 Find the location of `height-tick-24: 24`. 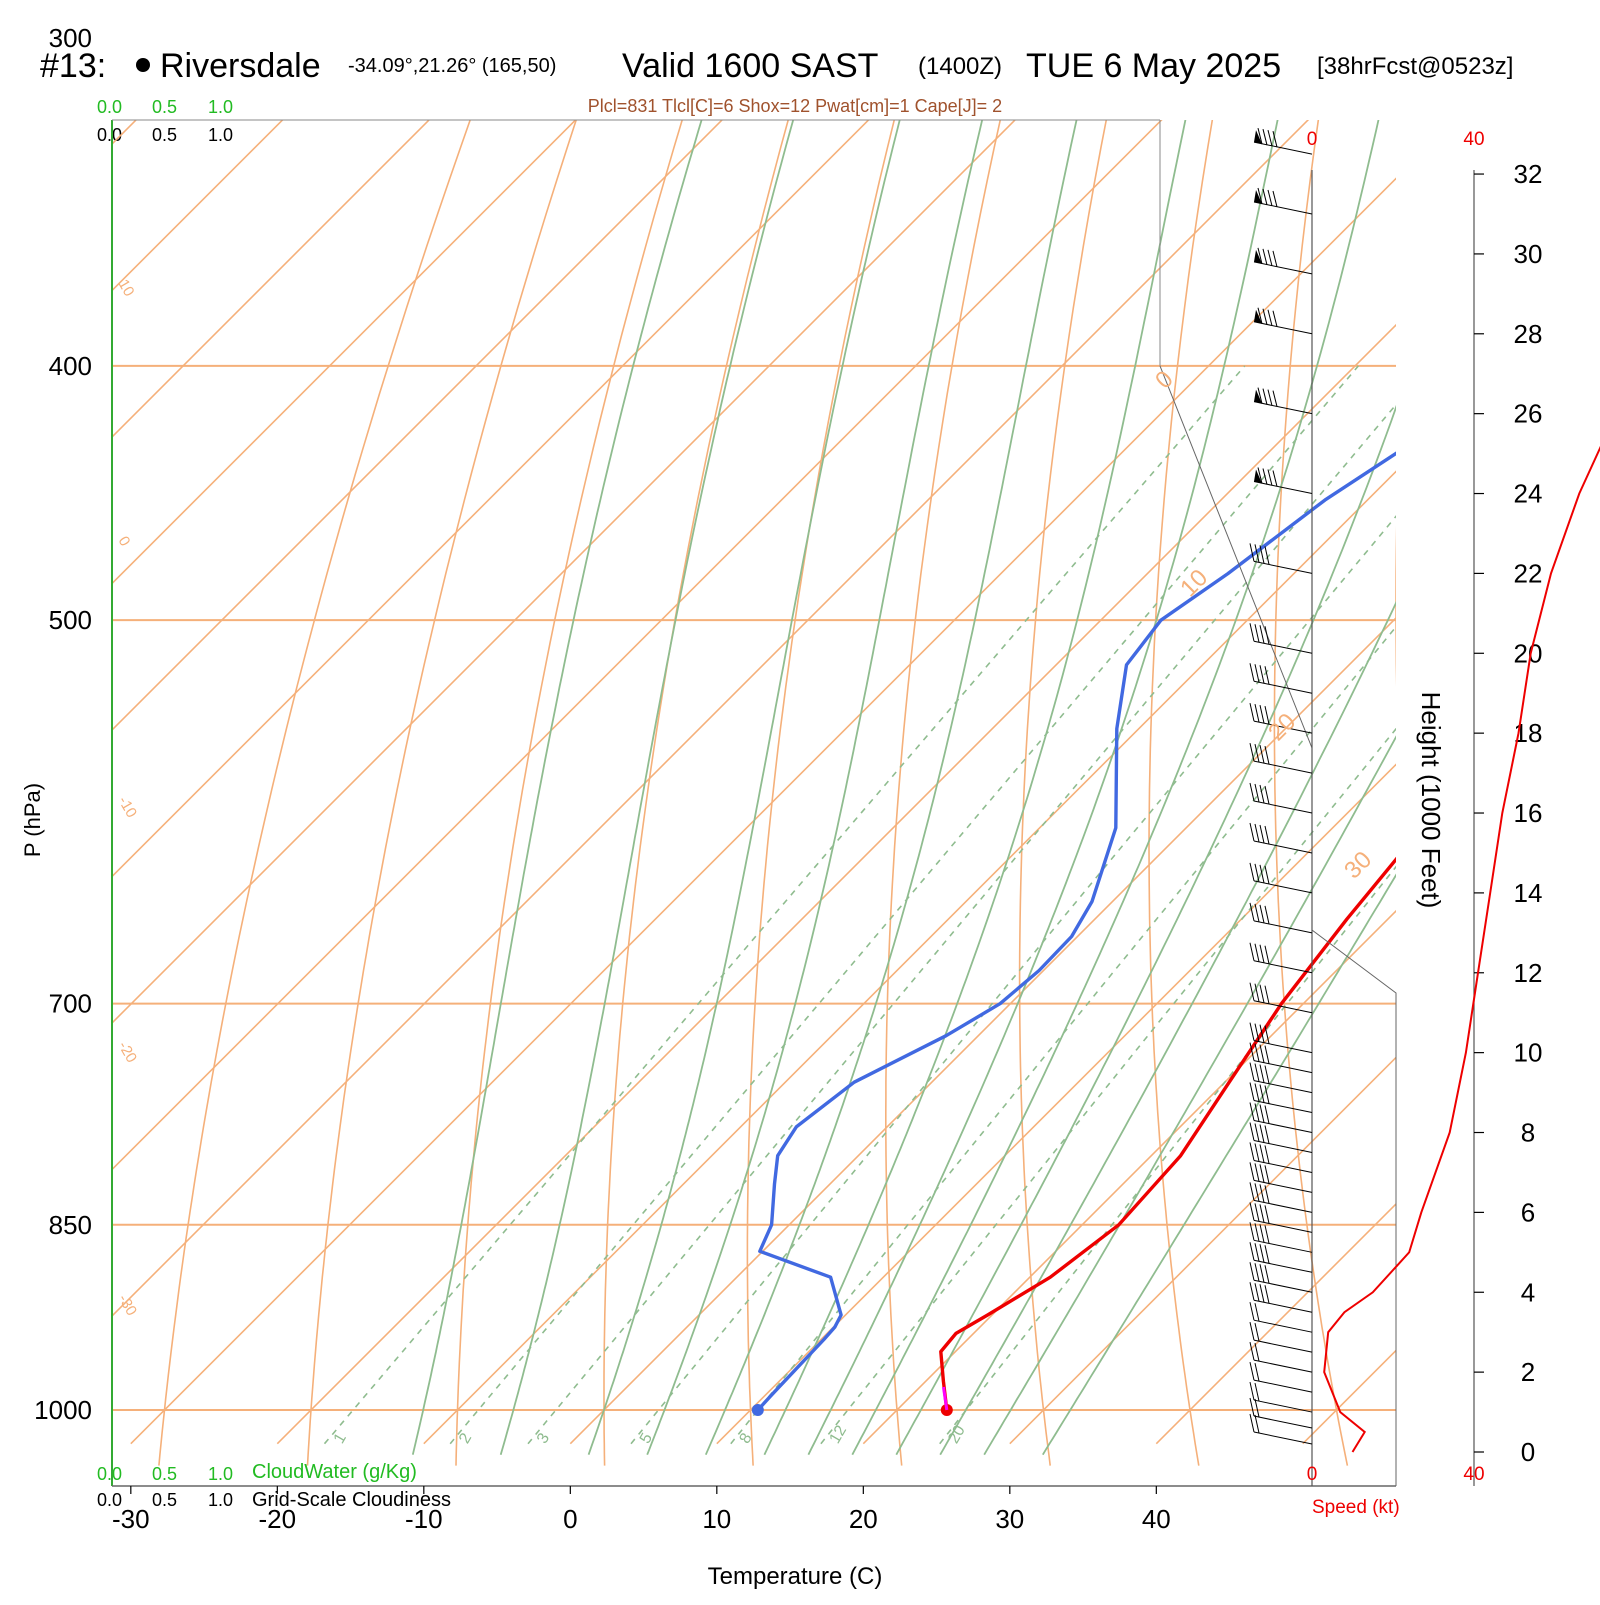

height-tick-24: 24 is located at coordinates (1528, 494).